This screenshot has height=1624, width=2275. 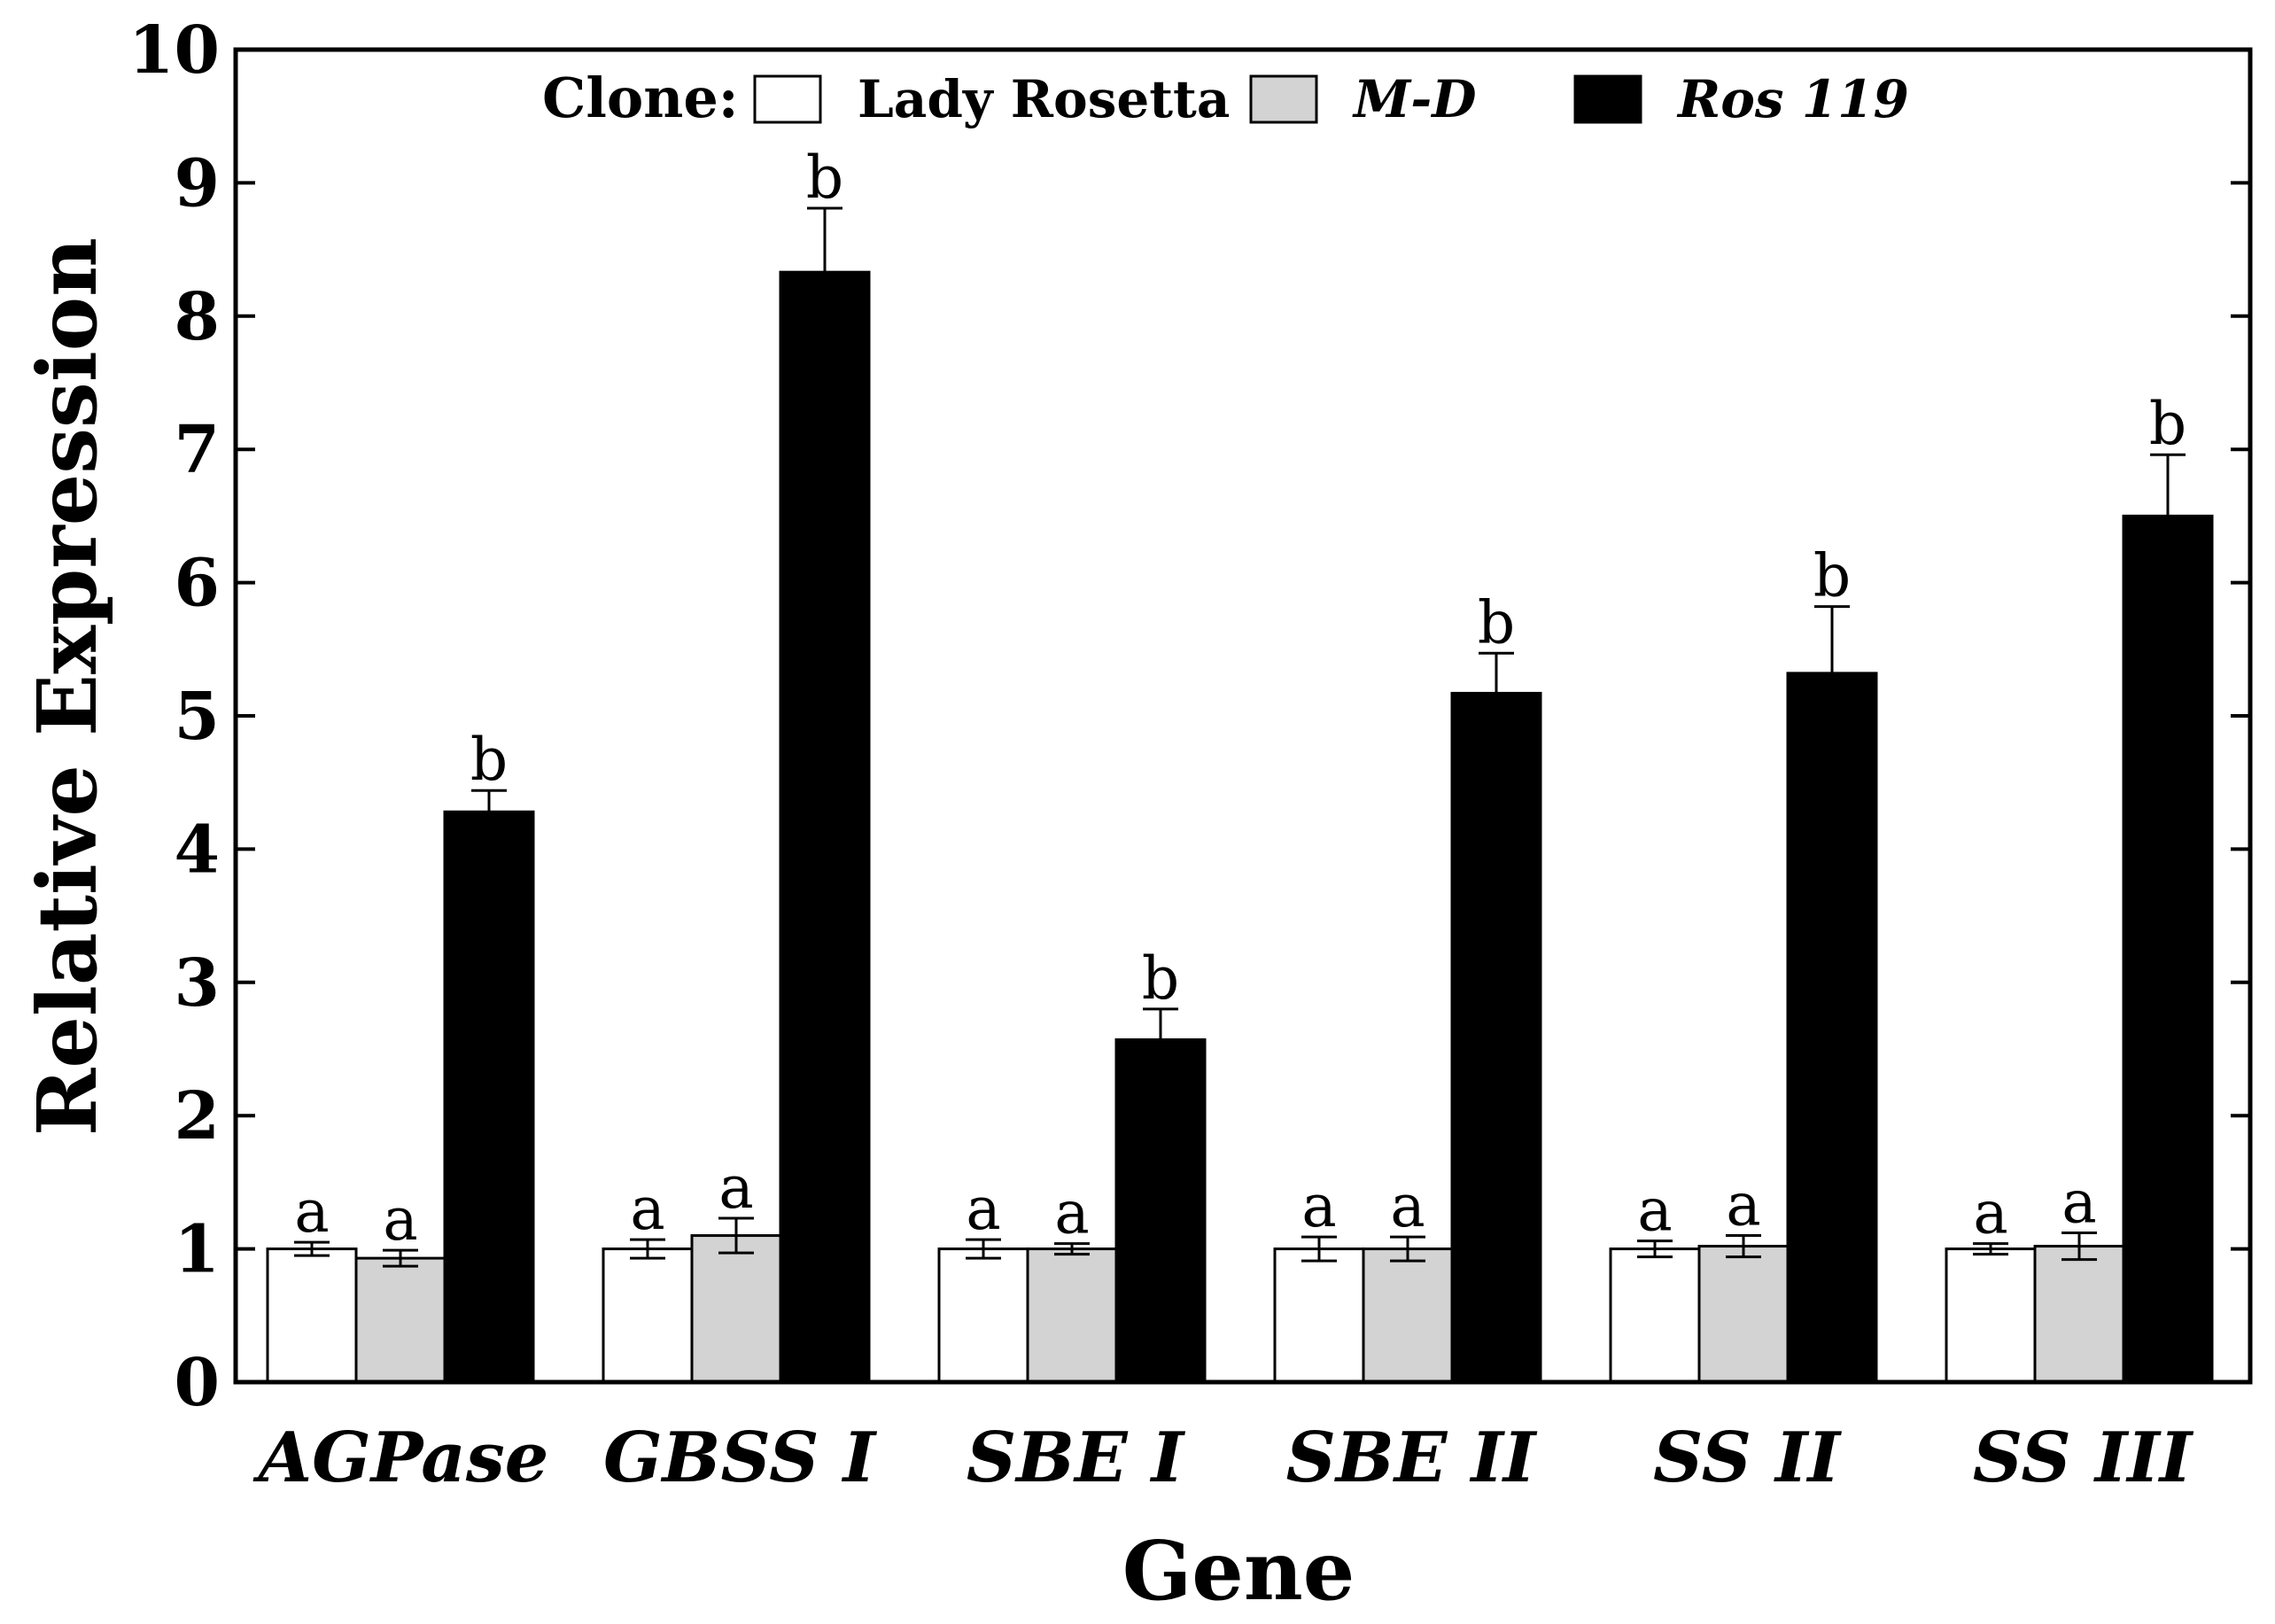 What do you see at coordinates (736, 1236) in the screenshot?
I see `error-bar-gbss-i-m-d` at bounding box center [736, 1236].